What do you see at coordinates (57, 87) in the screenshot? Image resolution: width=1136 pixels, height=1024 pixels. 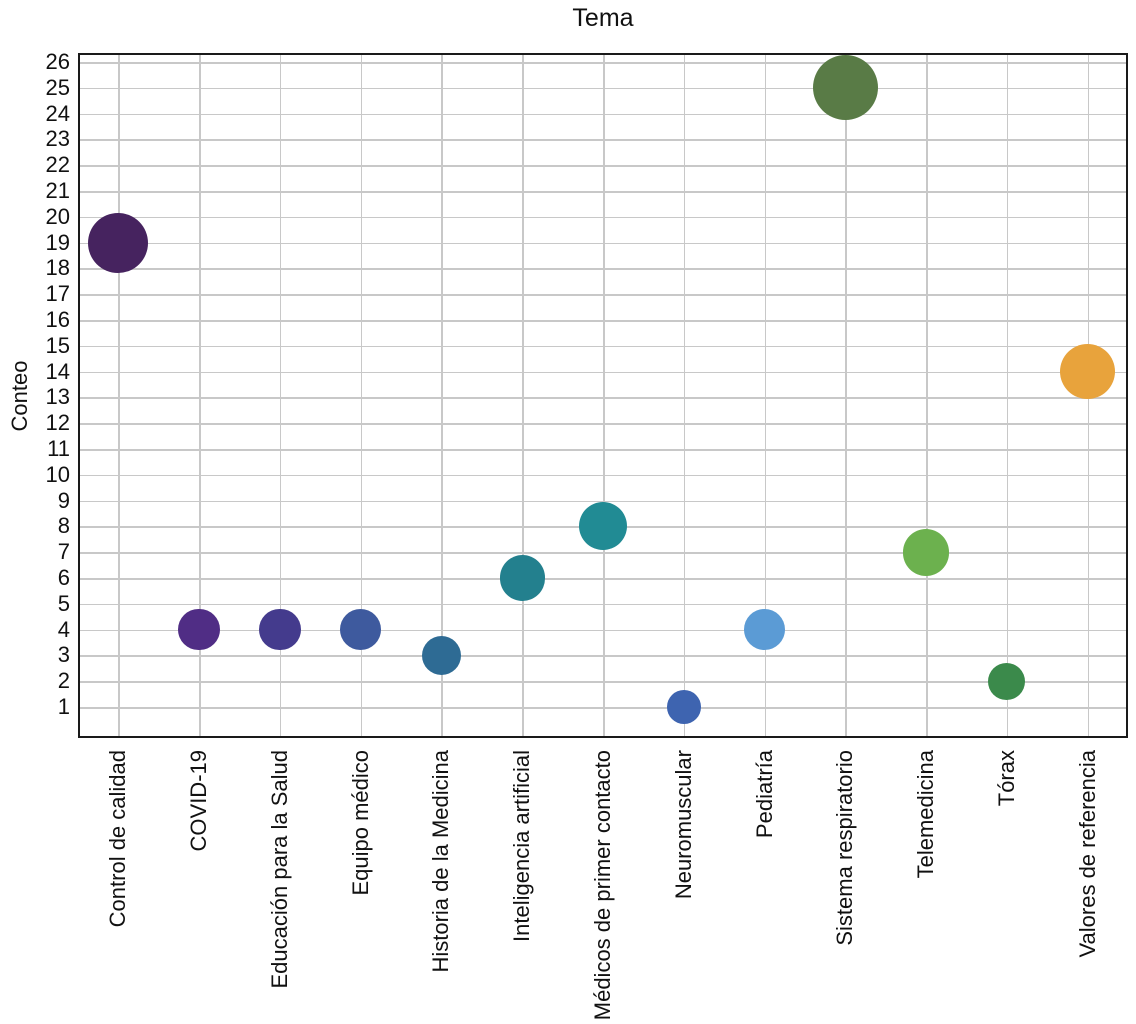 I see `y-tick-label-25: 25` at bounding box center [57, 87].